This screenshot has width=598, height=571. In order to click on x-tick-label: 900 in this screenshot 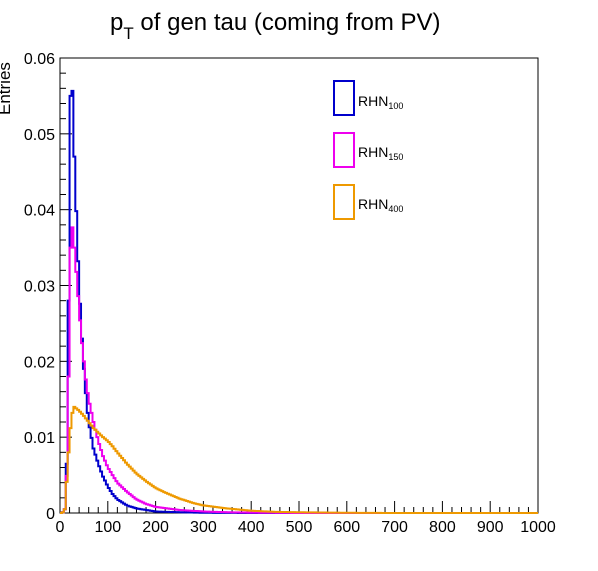, I will do `click(490, 527)`.